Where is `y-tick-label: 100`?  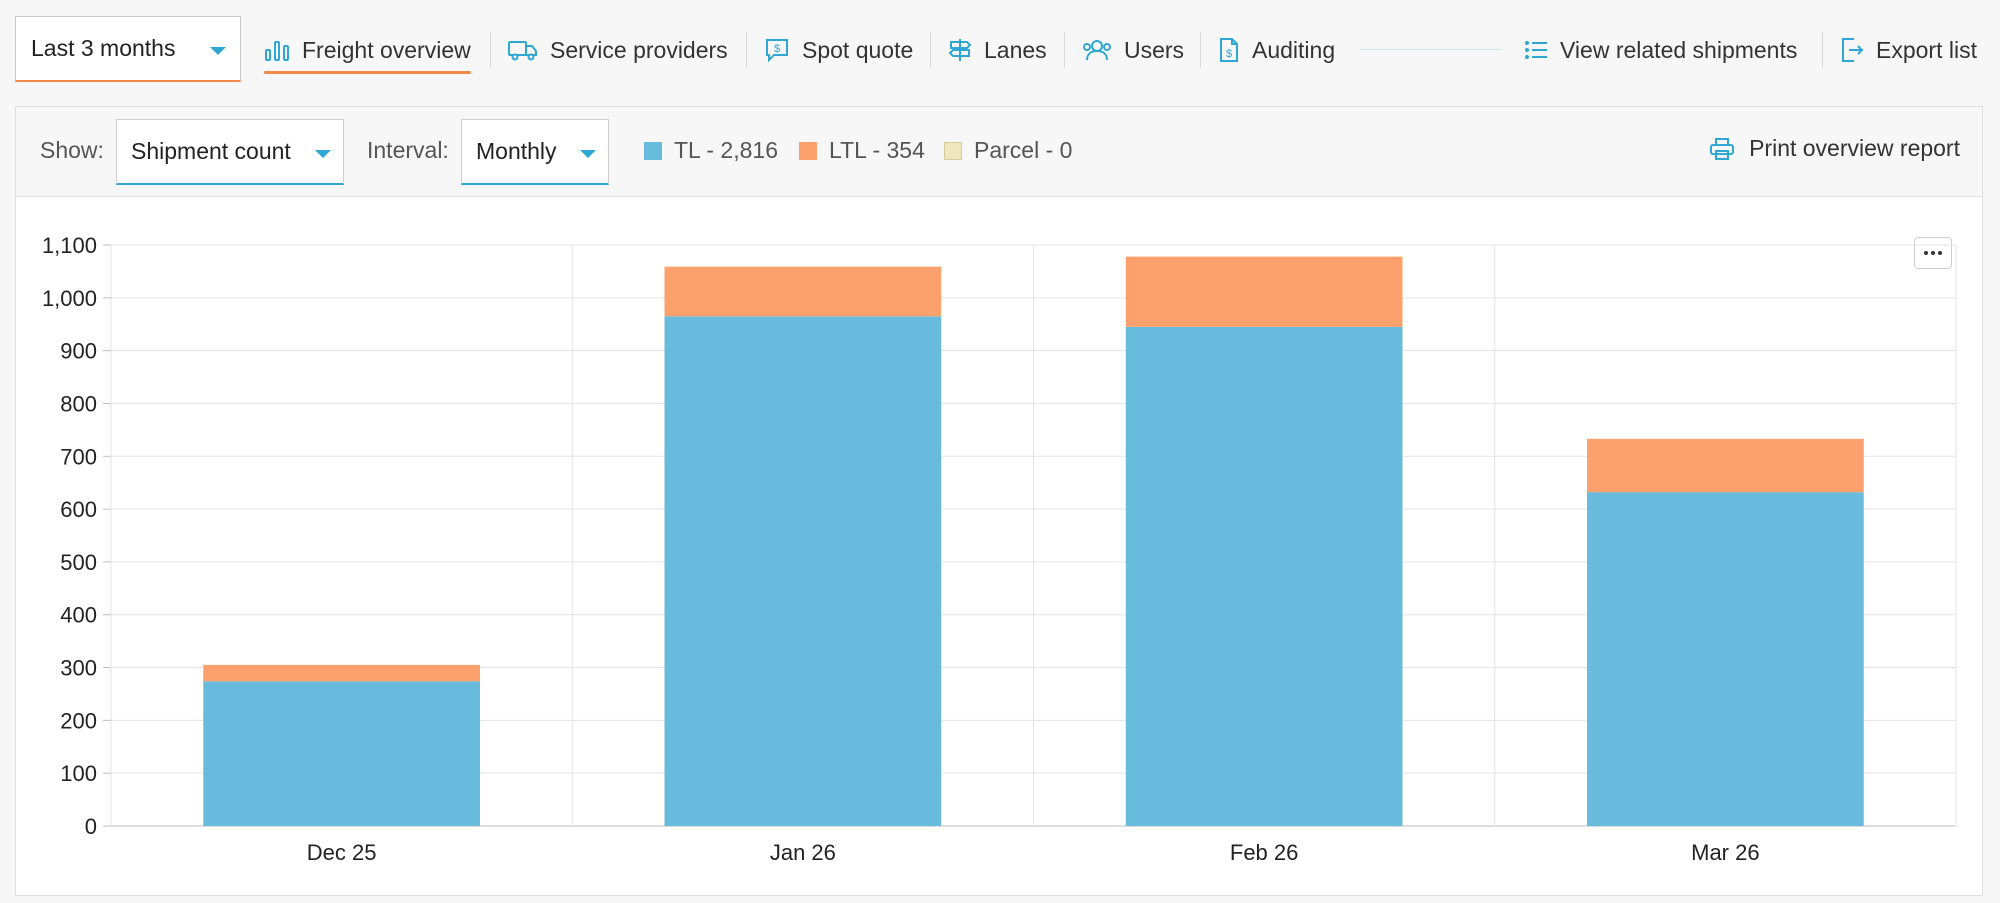 y-tick-label: 100 is located at coordinates (78, 773).